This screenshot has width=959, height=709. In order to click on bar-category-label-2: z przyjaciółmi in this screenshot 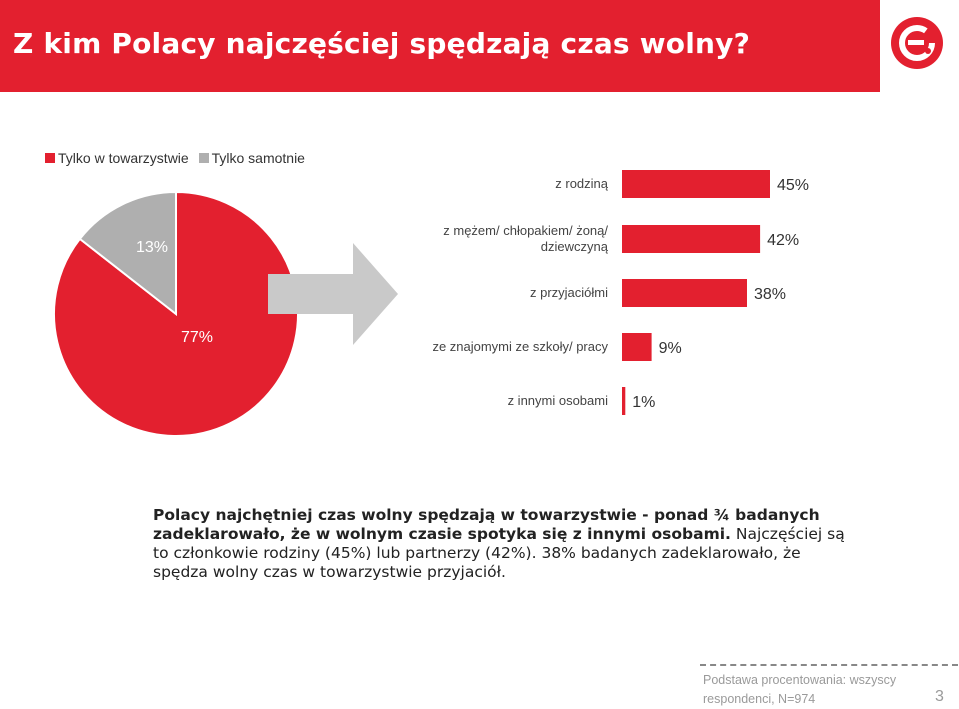, I will do `click(569, 292)`.